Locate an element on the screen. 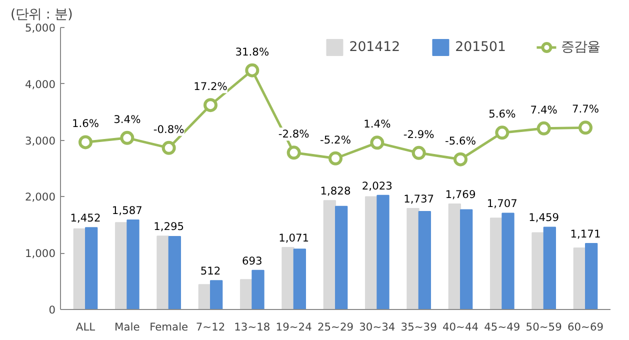 This screenshot has height=340, width=629. data-label: 1,459 is located at coordinates (544, 217).